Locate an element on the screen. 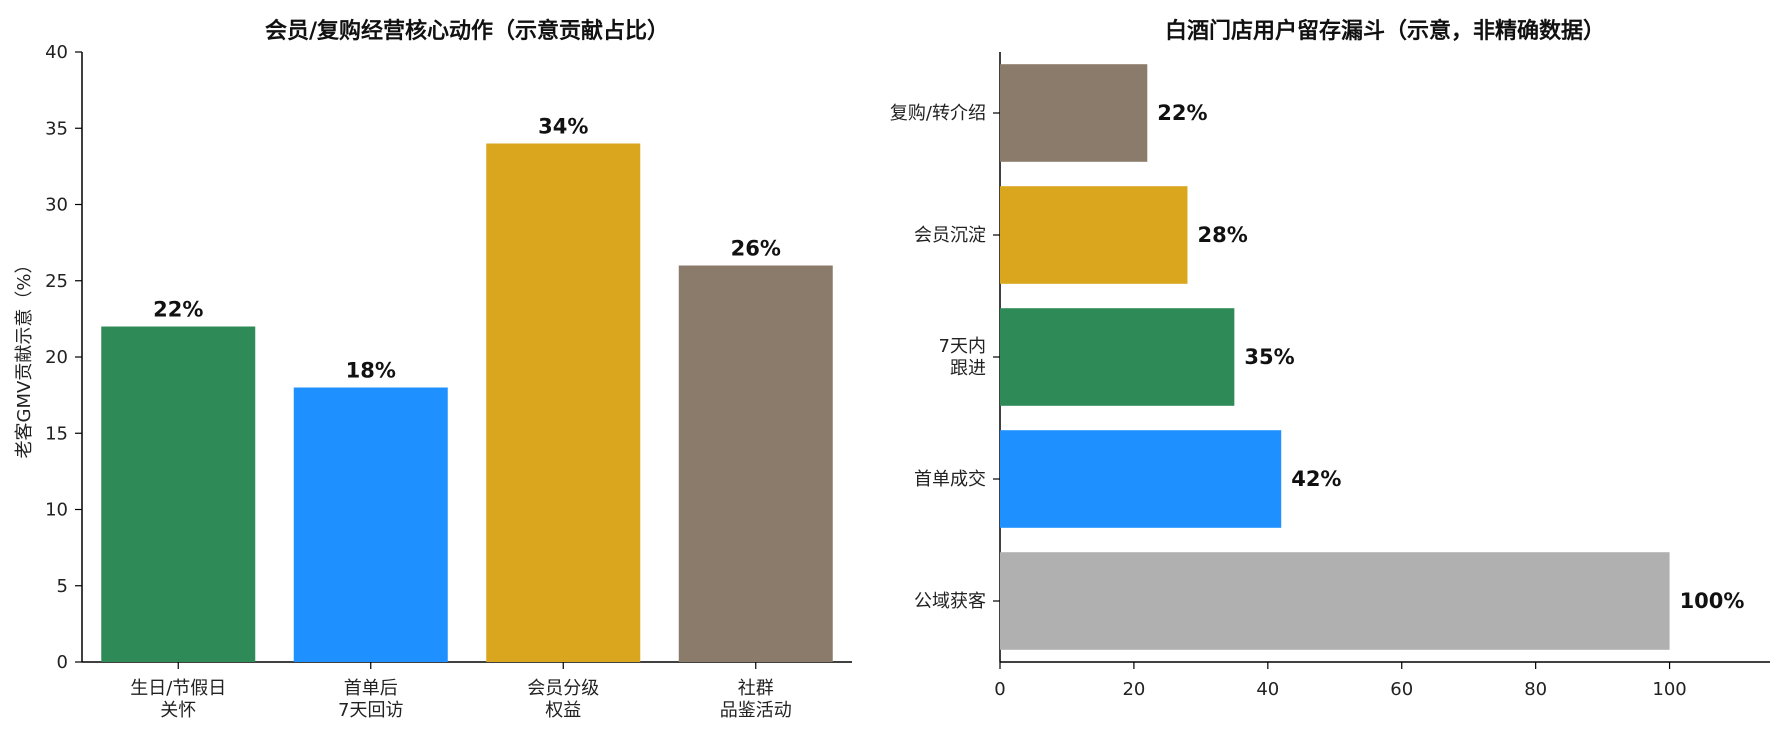 The height and width of the screenshot is (739, 1785). right-x-tick-label: 40 is located at coordinates (1267, 689).